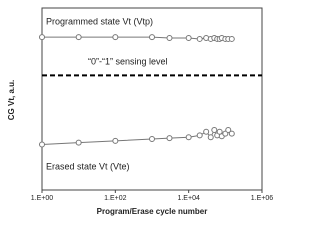  What do you see at coordinates (99, 21) in the screenshot?
I see `annotation: Programmed state Vt (Vtp)` at bounding box center [99, 21].